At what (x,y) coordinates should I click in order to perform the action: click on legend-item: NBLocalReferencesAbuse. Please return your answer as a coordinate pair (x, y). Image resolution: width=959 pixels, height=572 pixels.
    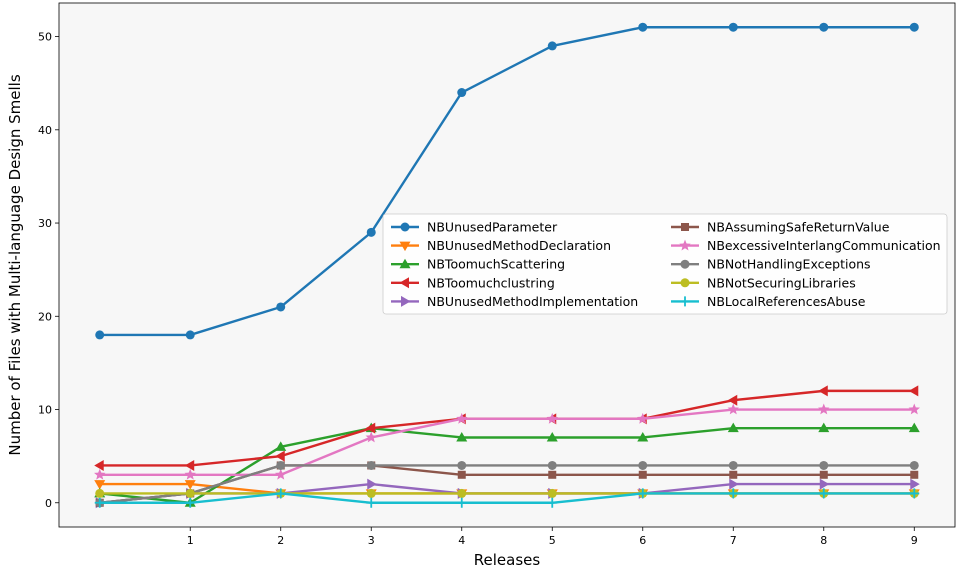
    Looking at the image, I should click on (768, 301).